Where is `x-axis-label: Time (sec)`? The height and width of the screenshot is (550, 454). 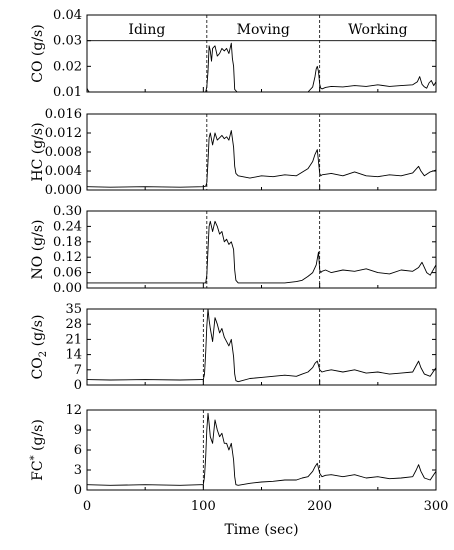 x-axis-label: Time (sec) is located at coordinates (261, 530).